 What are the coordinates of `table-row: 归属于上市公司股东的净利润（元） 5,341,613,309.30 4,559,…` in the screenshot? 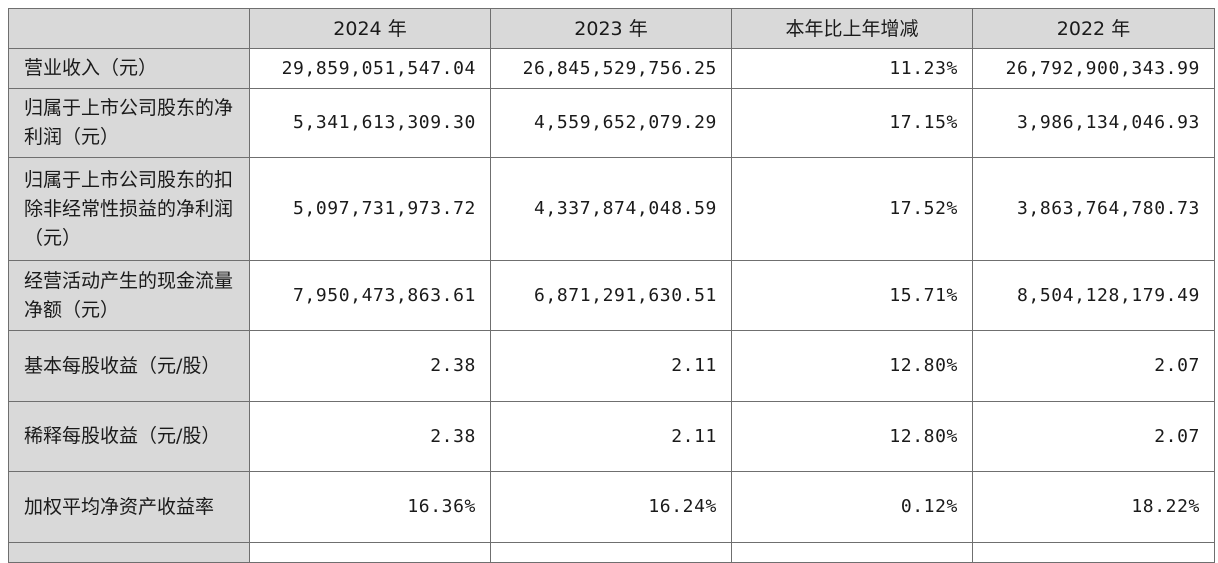 It's located at (611, 123).